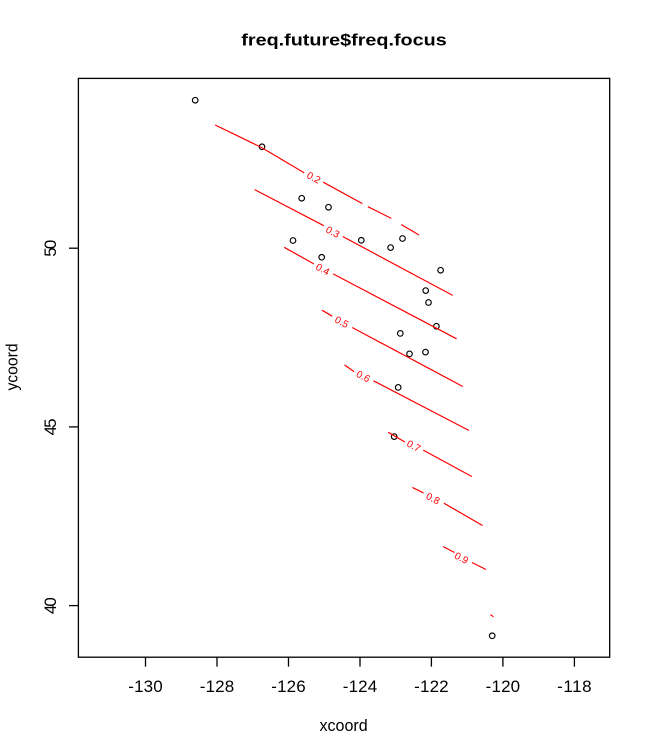 Image resolution: width=650 pixels, height=755 pixels. What do you see at coordinates (344, 725) in the screenshot?
I see `svg-text: xcoord` at bounding box center [344, 725].